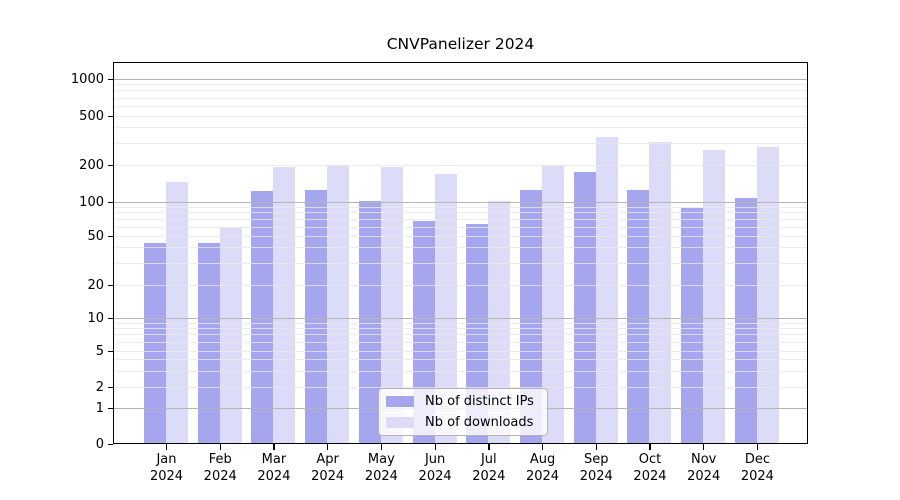 This screenshot has width=900, height=500. What do you see at coordinates (499, 322) in the screenshot?
I see `bar-downloads-jul` at bounding box center [499, 322].